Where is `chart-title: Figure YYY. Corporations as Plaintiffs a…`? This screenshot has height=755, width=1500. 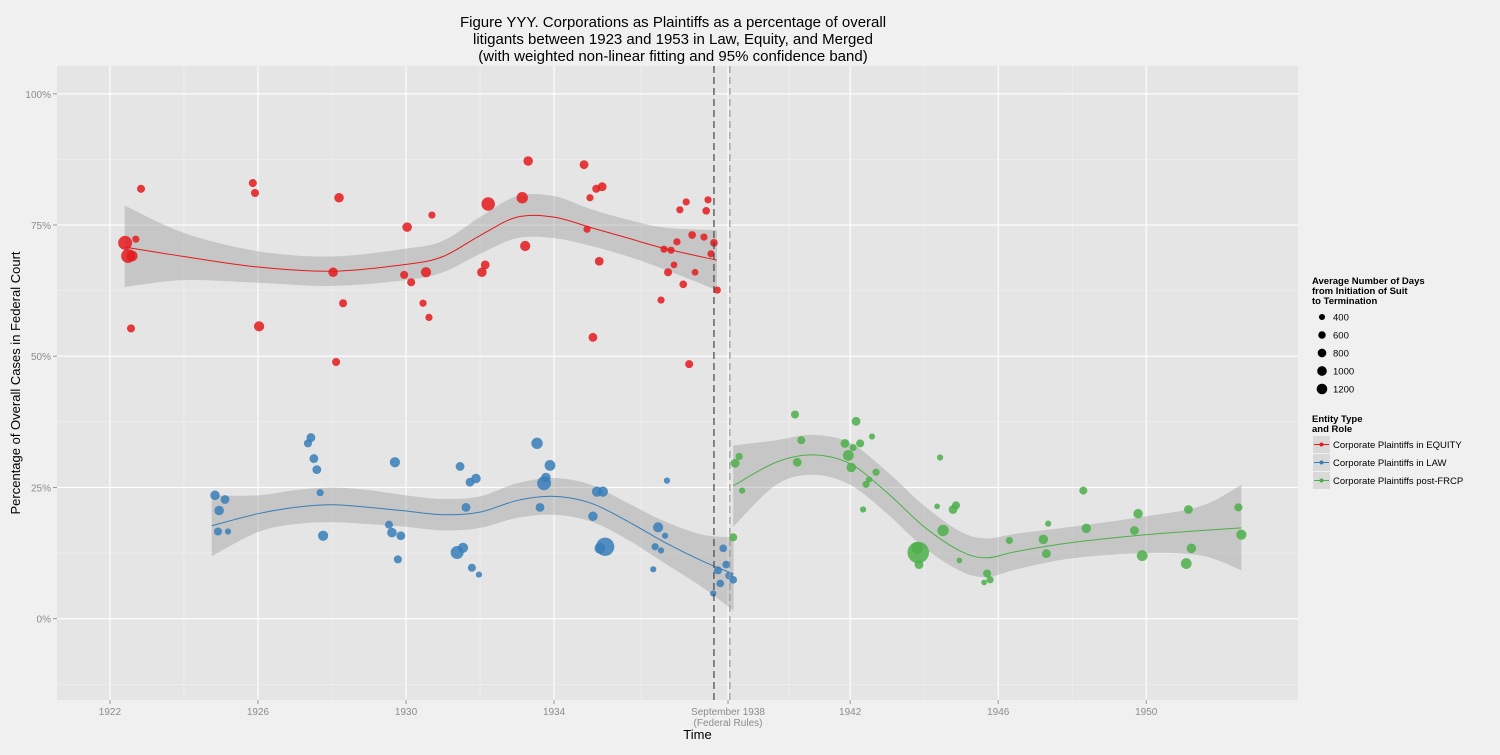
chart-title: Figure YYY. Corporations as Plaintiffs a… is located at coordinates (673, 39).